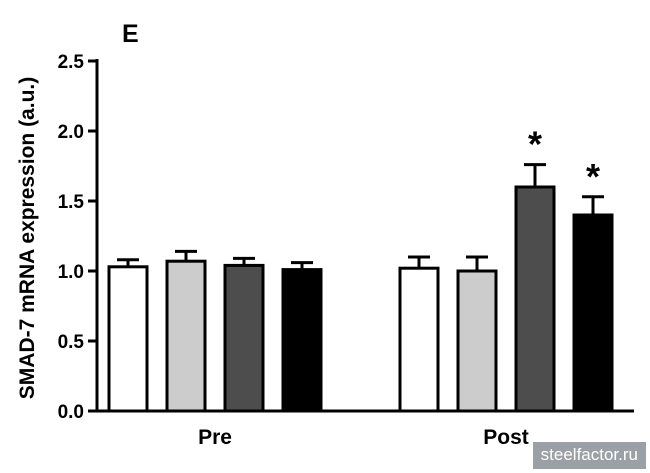 Image resolution: width=650 pixels, height=473 pixels. Describe the element at coordinates (71, 342) in the screenshot. I see `y-tick-label: 0.5` at that location.